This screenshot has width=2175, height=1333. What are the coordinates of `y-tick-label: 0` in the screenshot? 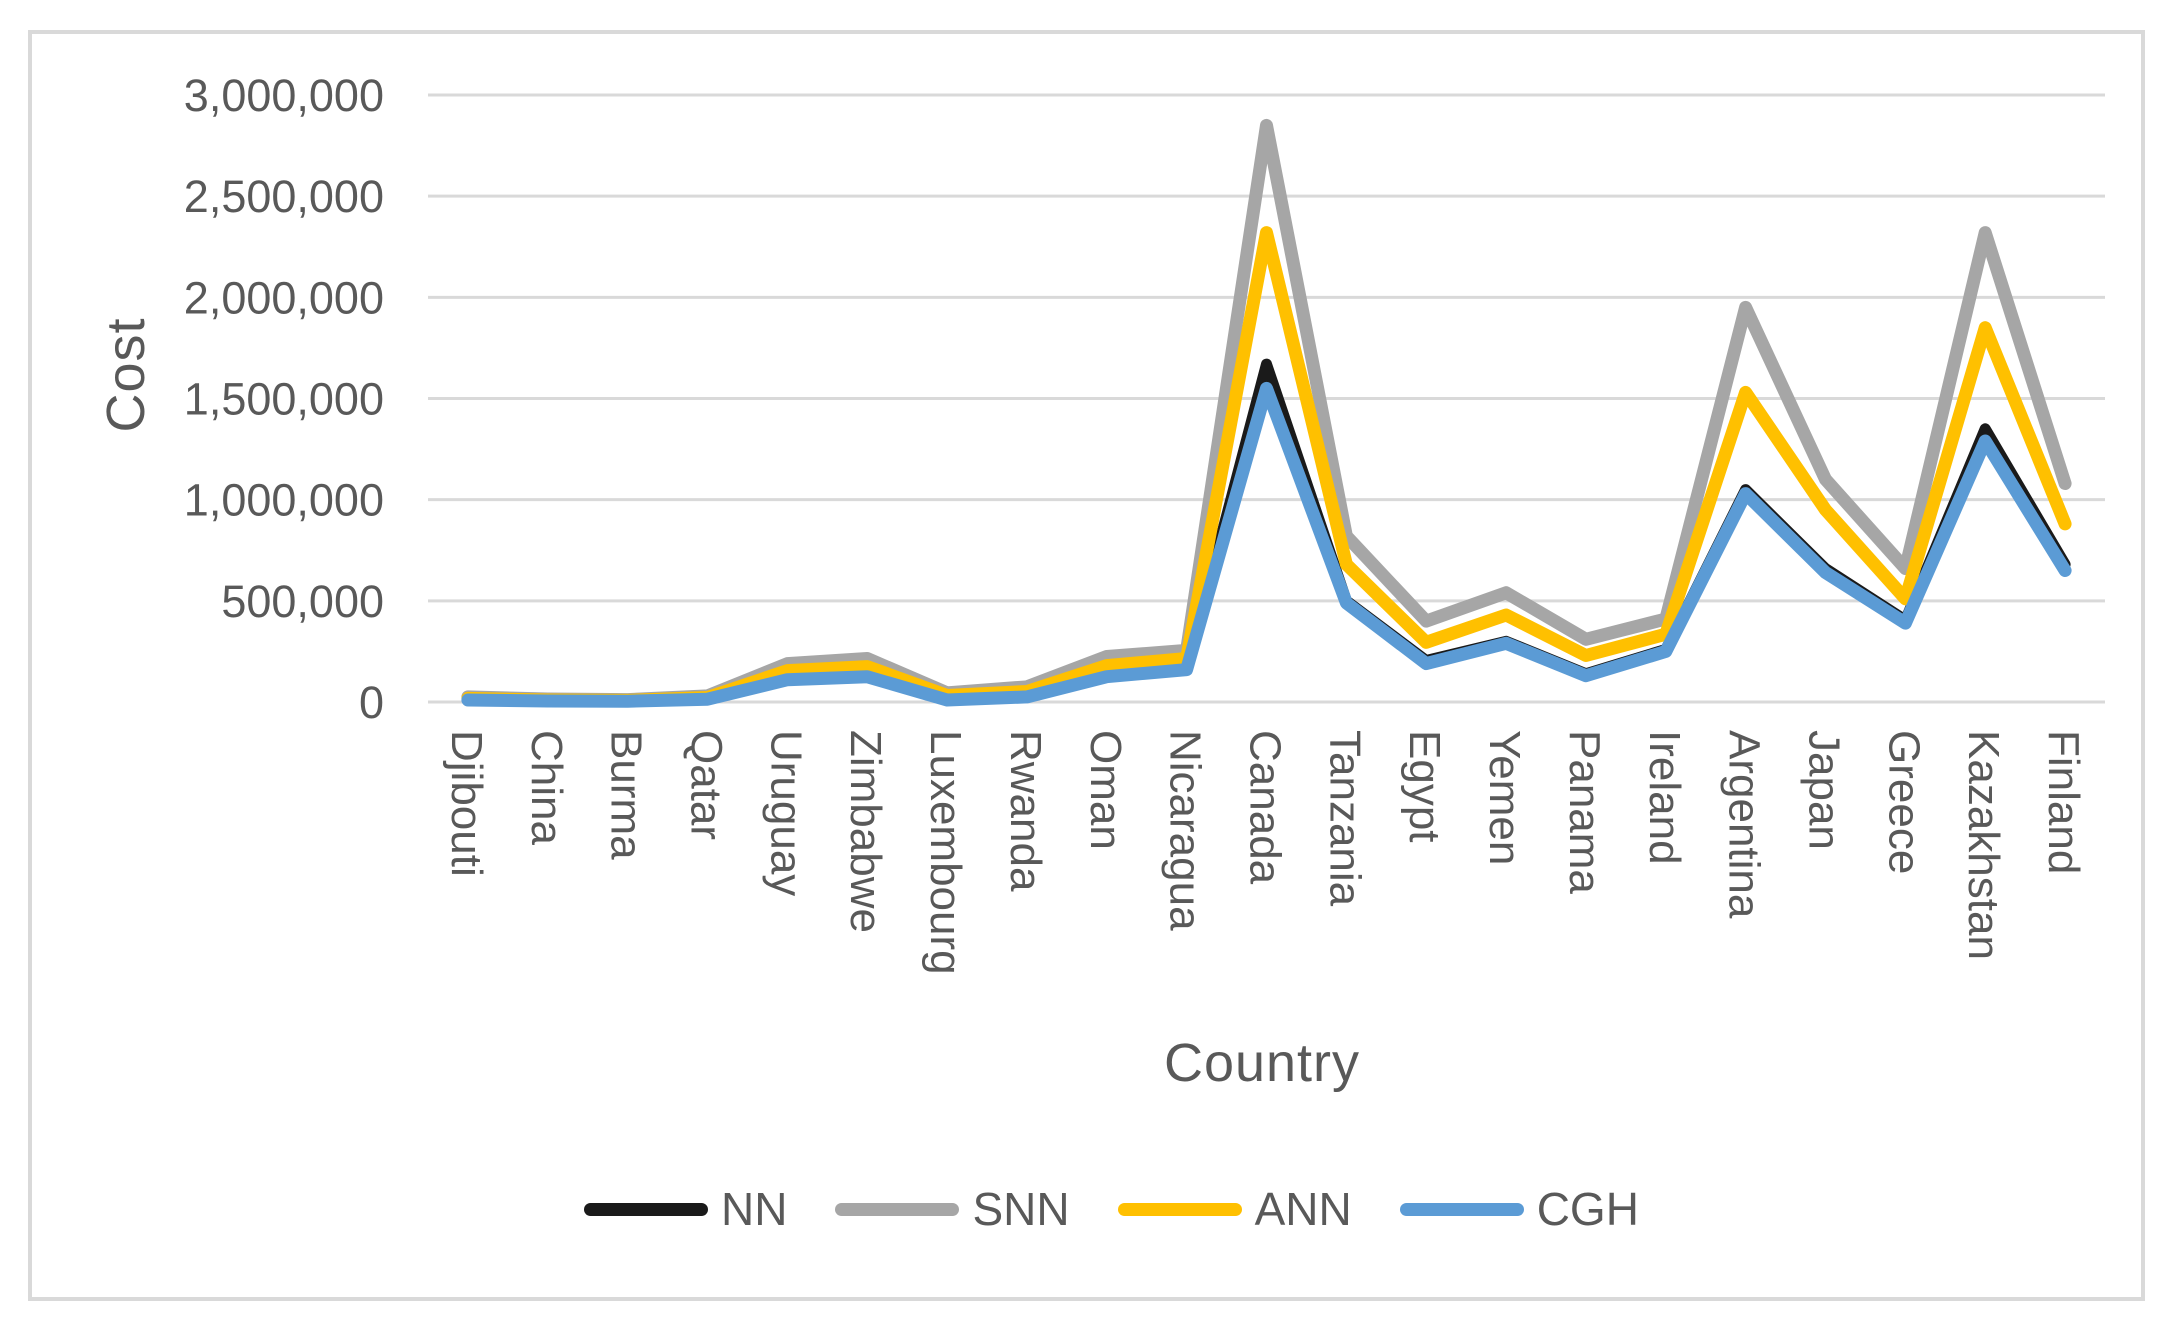 It's located at (371, 702).